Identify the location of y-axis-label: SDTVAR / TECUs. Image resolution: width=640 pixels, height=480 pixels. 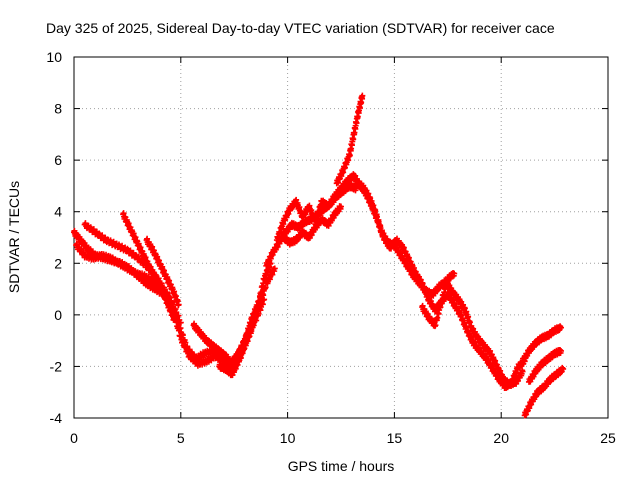
(14, 237).